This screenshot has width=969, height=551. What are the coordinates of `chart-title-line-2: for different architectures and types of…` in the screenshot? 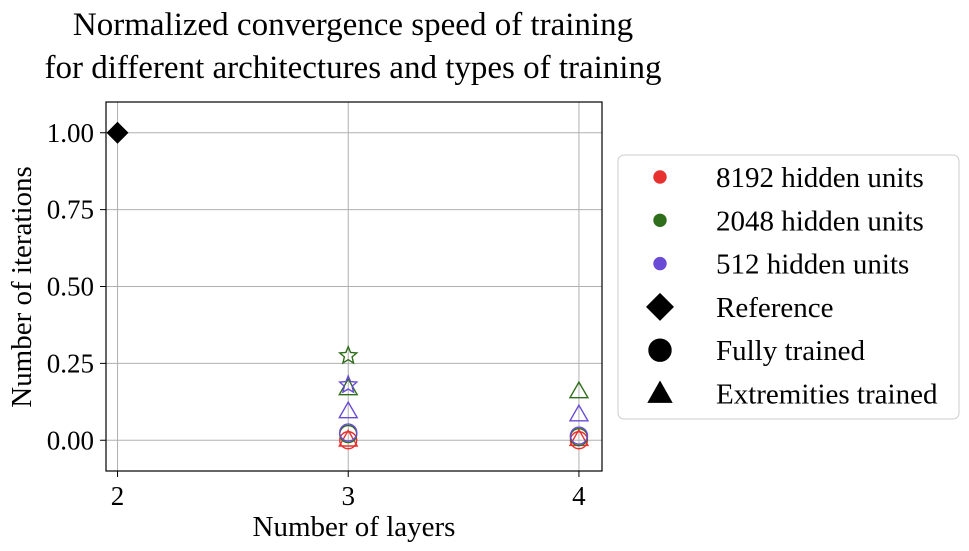 It's located at (353, 68).